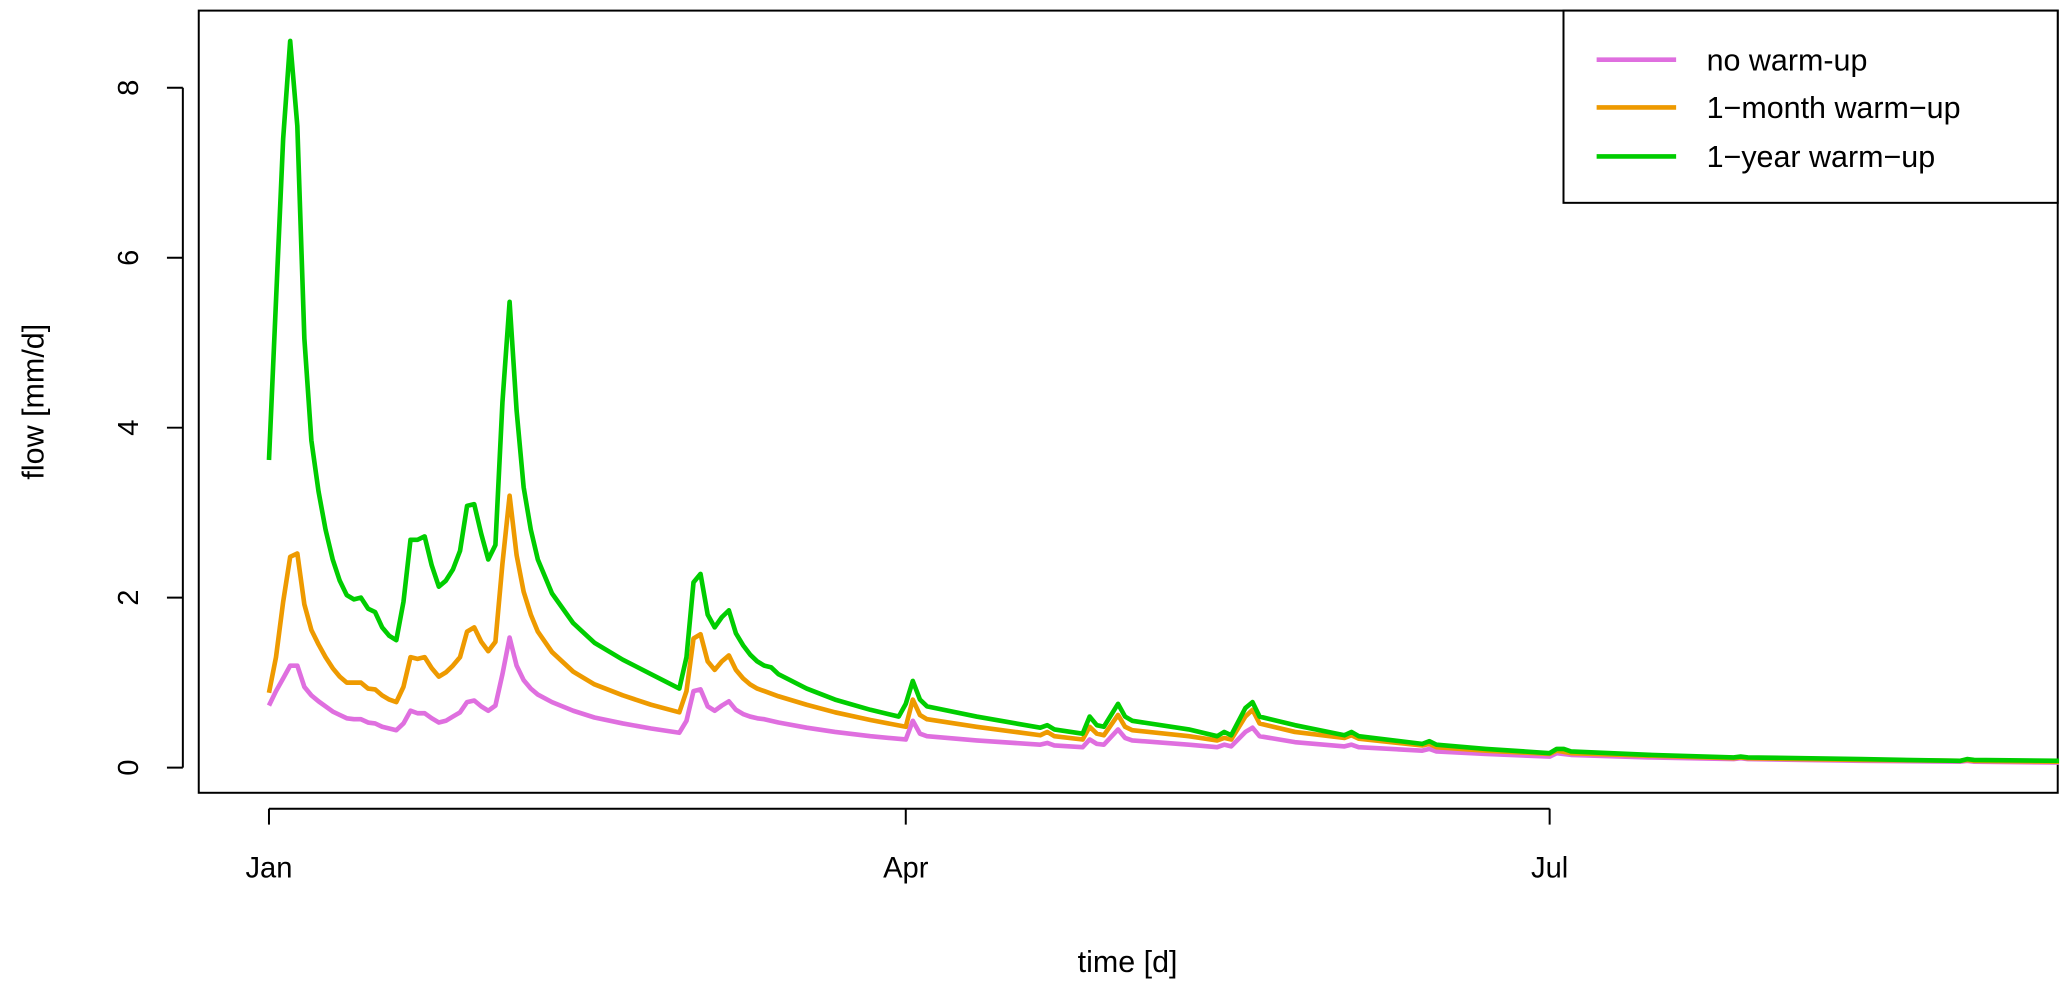 The height and width of the screenshot is (989, 2067). Describe the element at coordinates (1549, 869) in the screenshot. I see `x-tick-label: Jul` at that location.